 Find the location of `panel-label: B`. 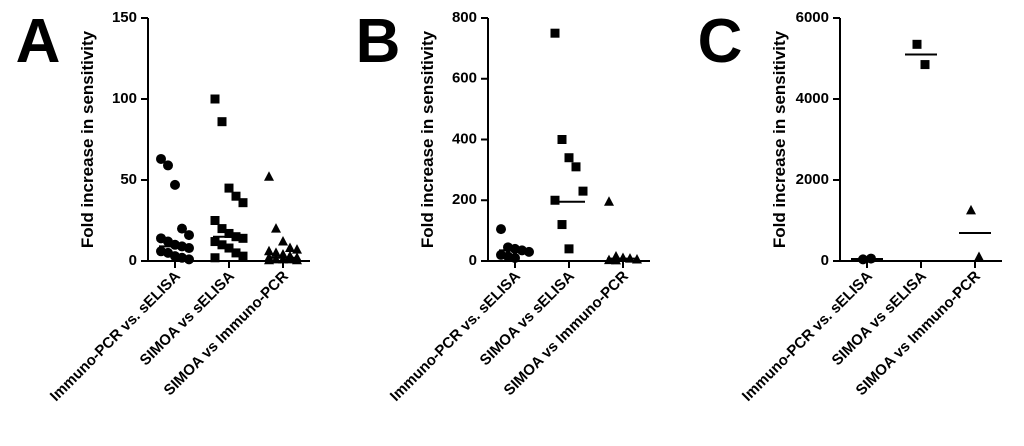

panel-label: B is located at coordinates (378, 41).